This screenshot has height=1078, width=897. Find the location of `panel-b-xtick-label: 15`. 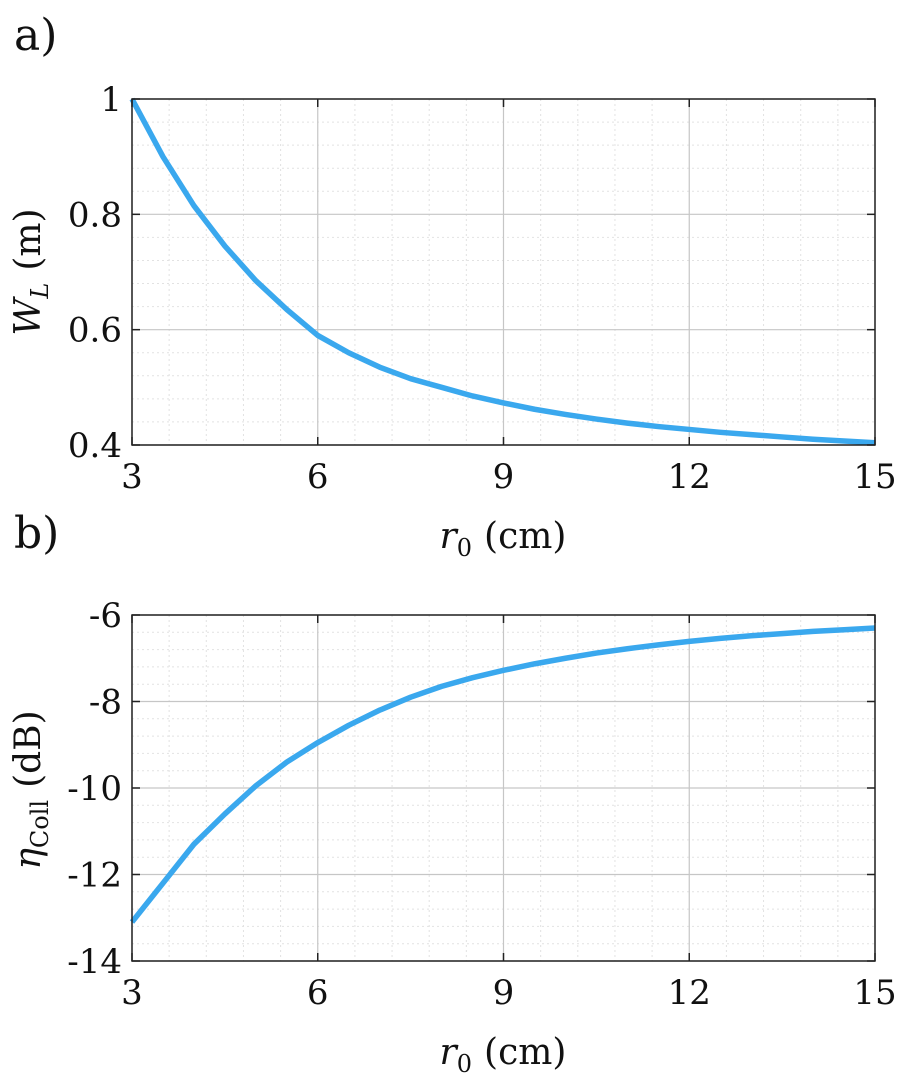

panel-b-xtick-label: 15 is located at coordinates (874, 993).